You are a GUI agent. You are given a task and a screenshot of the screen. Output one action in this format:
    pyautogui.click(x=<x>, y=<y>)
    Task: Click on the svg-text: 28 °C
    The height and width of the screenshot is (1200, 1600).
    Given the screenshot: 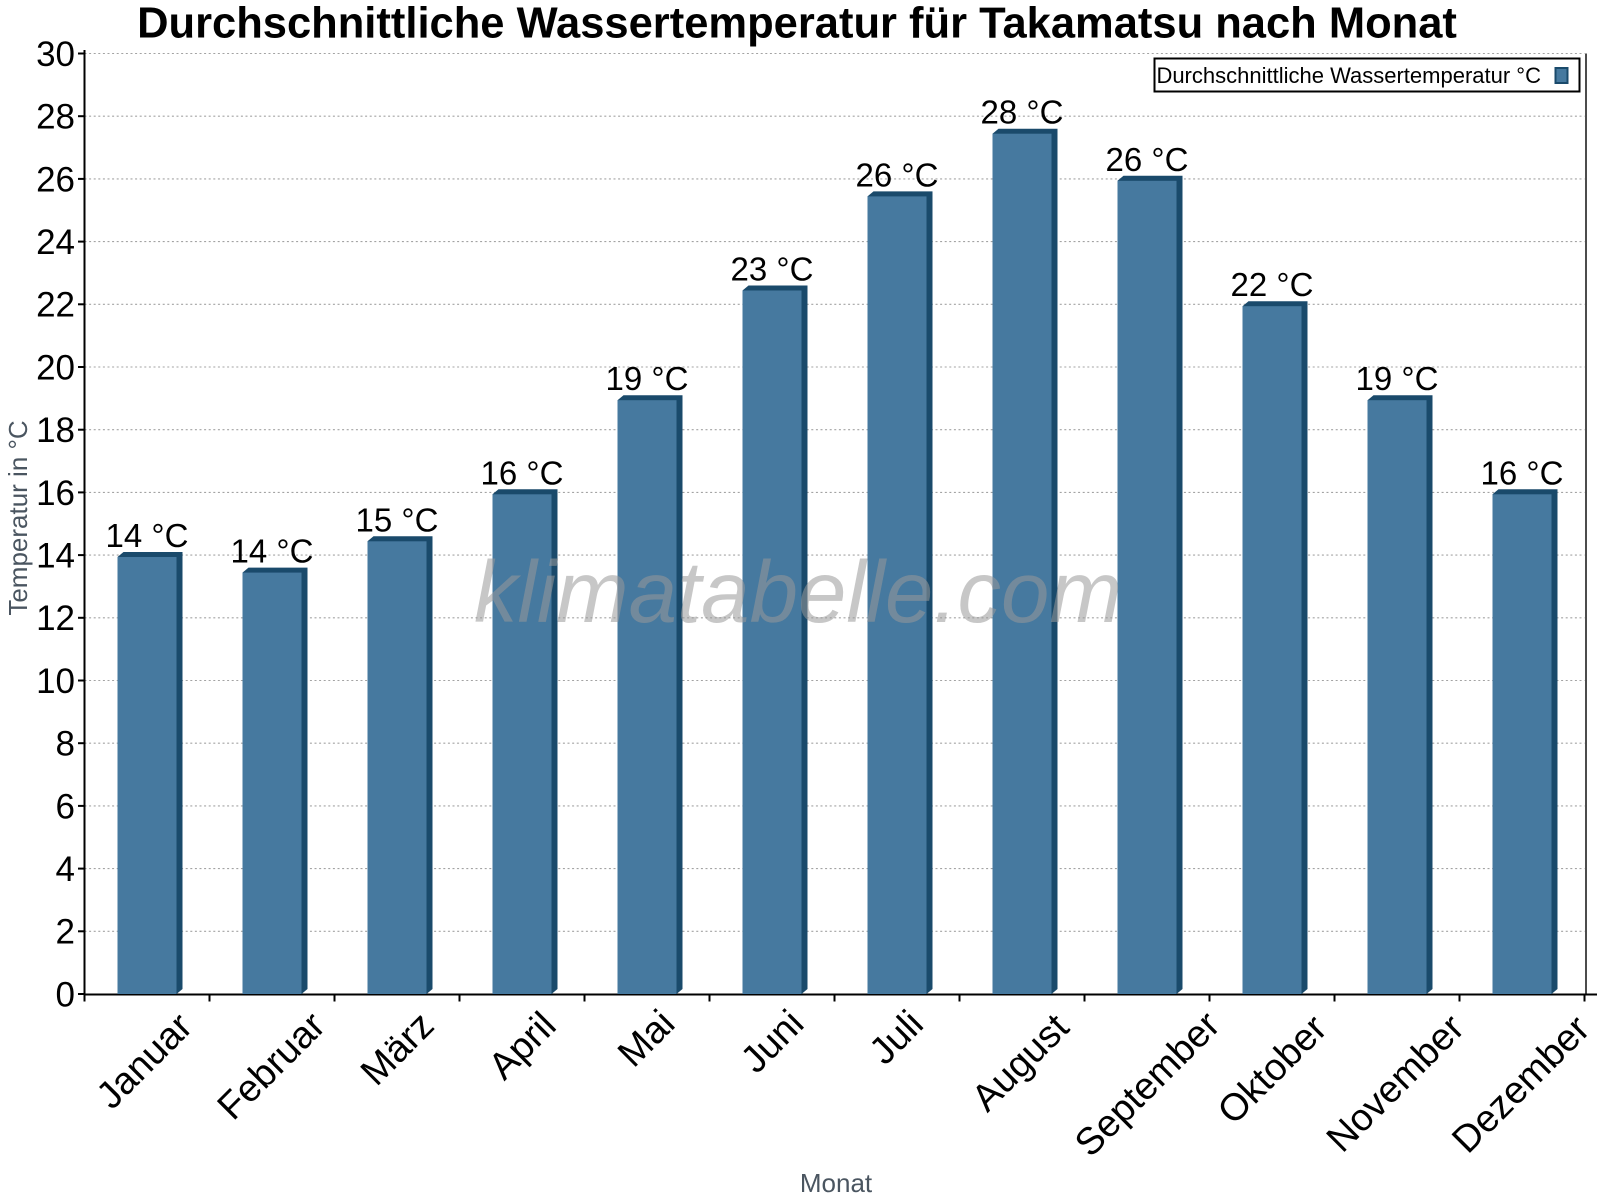 What is the action you would take?
    pyautogui.click(x=1022, y=112)
    